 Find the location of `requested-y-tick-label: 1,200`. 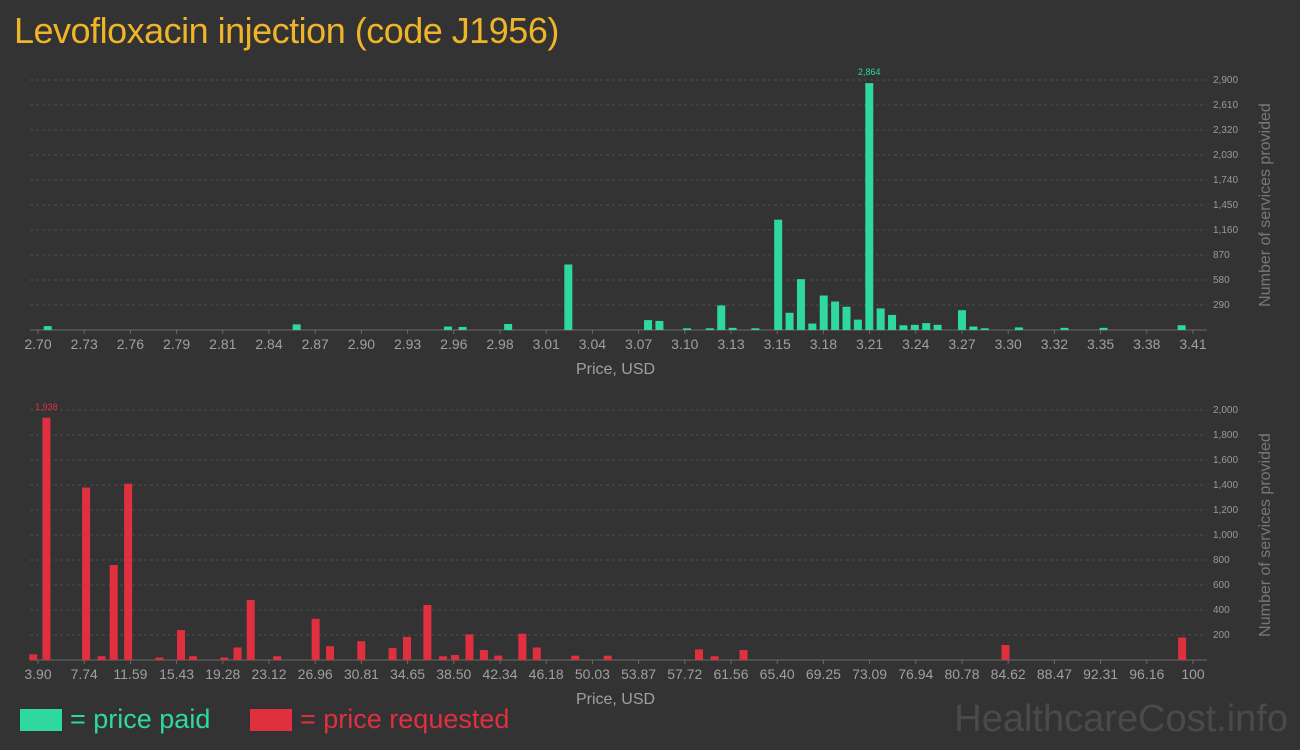

requested-y-tick-label: 1,200 is located at coordinates (1225, 510).